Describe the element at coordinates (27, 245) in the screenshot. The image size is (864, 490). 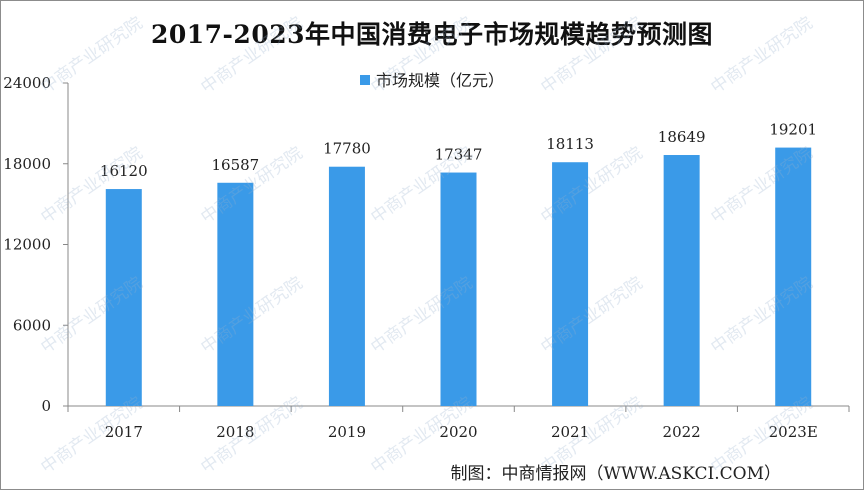
I see `y-tick-label: 12000` at that location.